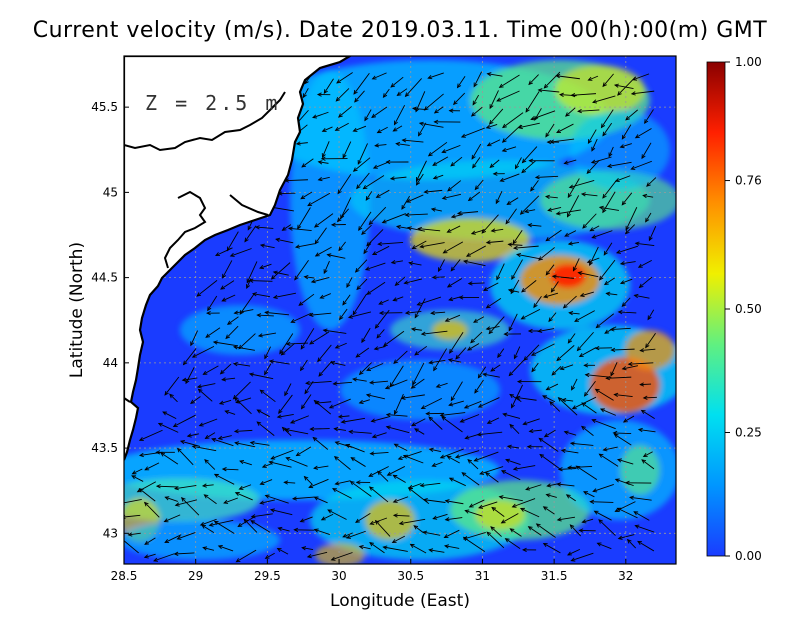 This screenshot has height=618, width=800. Describe the element at coordinates (110, 192) in the screenshot. I see `y-tick-label: 45` at that location.